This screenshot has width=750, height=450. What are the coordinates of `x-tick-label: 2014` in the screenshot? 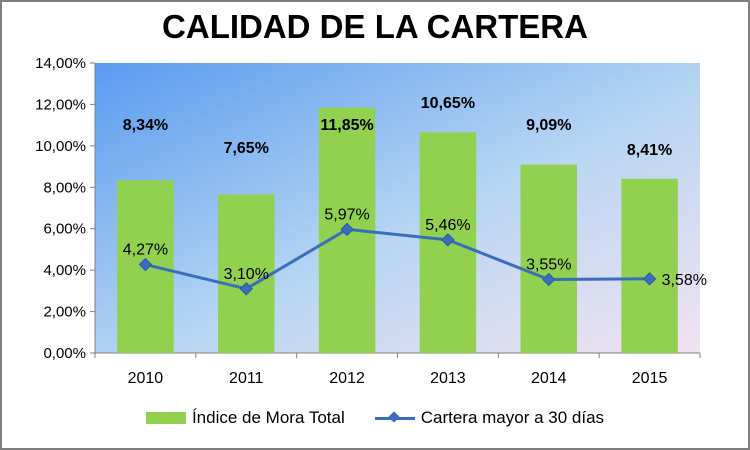 It's located at (549, 378).